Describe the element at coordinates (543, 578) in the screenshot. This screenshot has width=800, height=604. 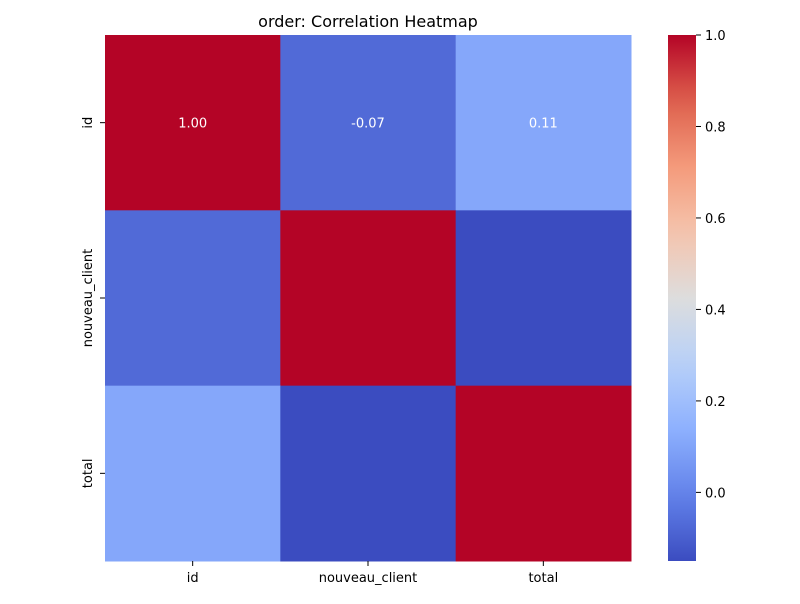
I see `x-tick-label: total` at that location.